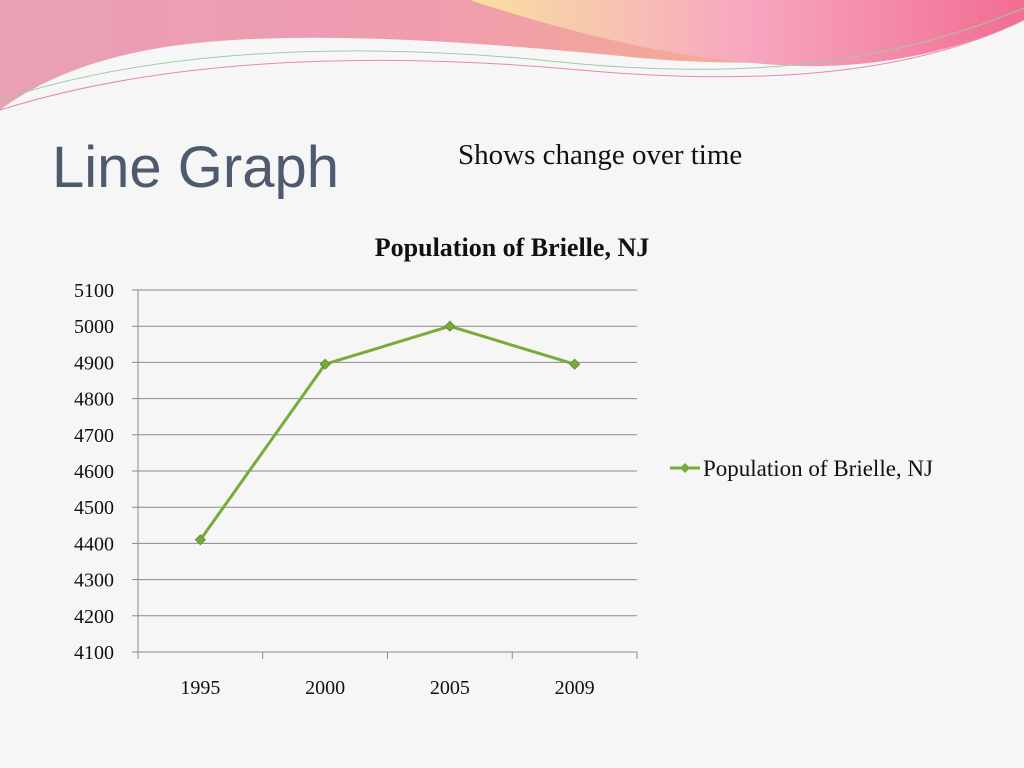 This screenshot has width=1024, height=768. I want to click on slide-title: Line Graph, so click(195, 167).